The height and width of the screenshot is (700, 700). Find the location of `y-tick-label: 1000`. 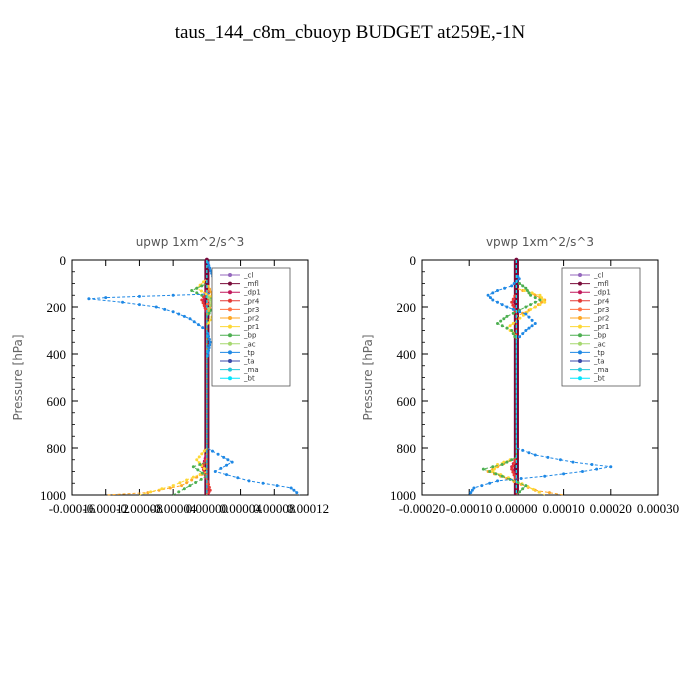

y-tick-label: 1000 is located at coordinates (403, 495).